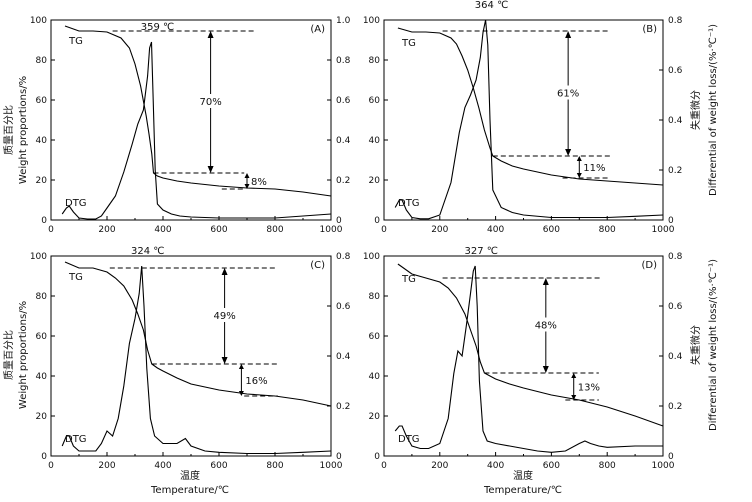 The image size is (752, 502). I want to click on residual-loss-percentage: 16%, so click(256, 381).